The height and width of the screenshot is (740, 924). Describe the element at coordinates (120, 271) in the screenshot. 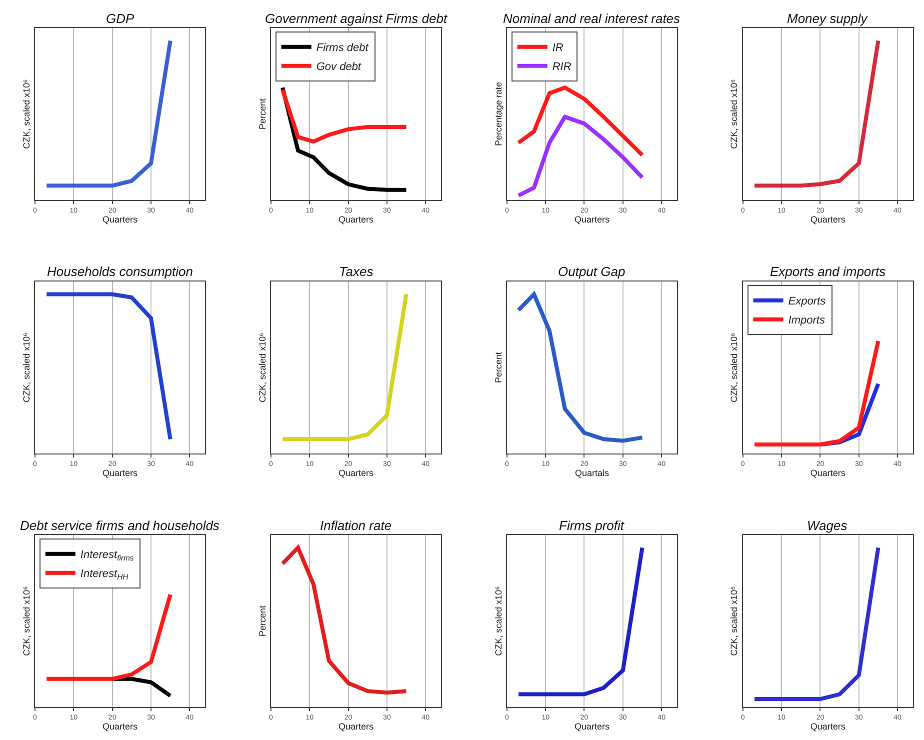

I see `chart-title: Households consumption` at that location.